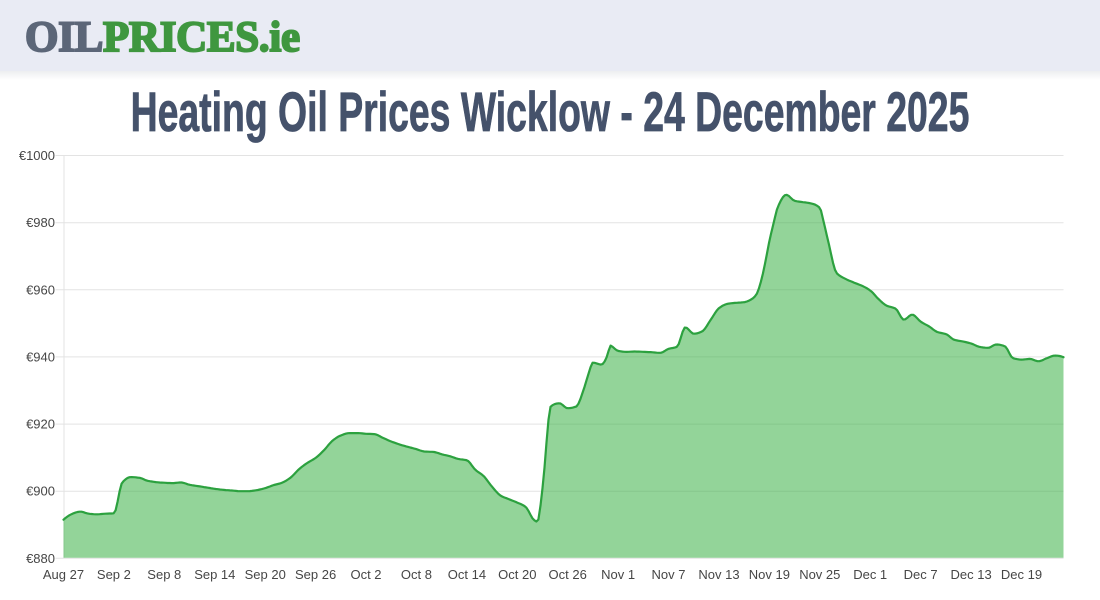 The width and height of the screenshot is (1100, 600). Describe the element at coordinates (40, 424) in the screenshot. I see `svg-text: €920` at that location.